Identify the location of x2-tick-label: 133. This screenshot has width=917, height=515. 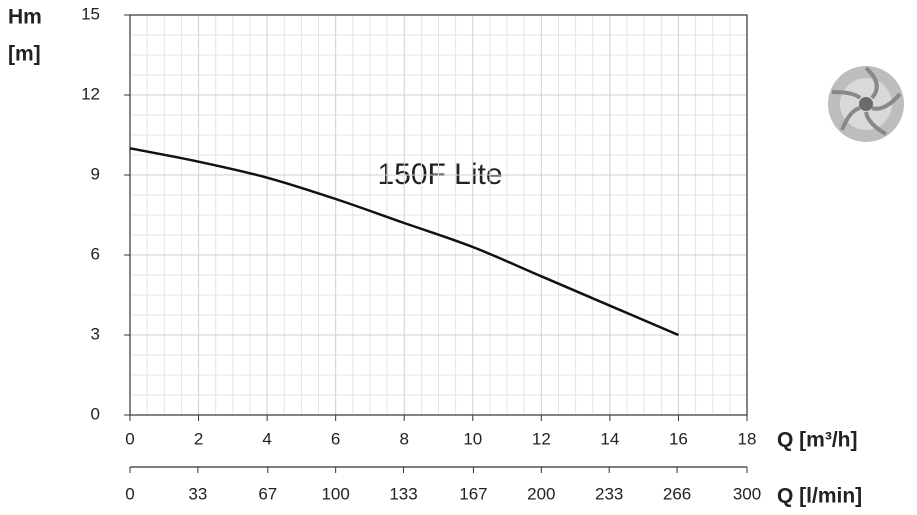
(403, 493).